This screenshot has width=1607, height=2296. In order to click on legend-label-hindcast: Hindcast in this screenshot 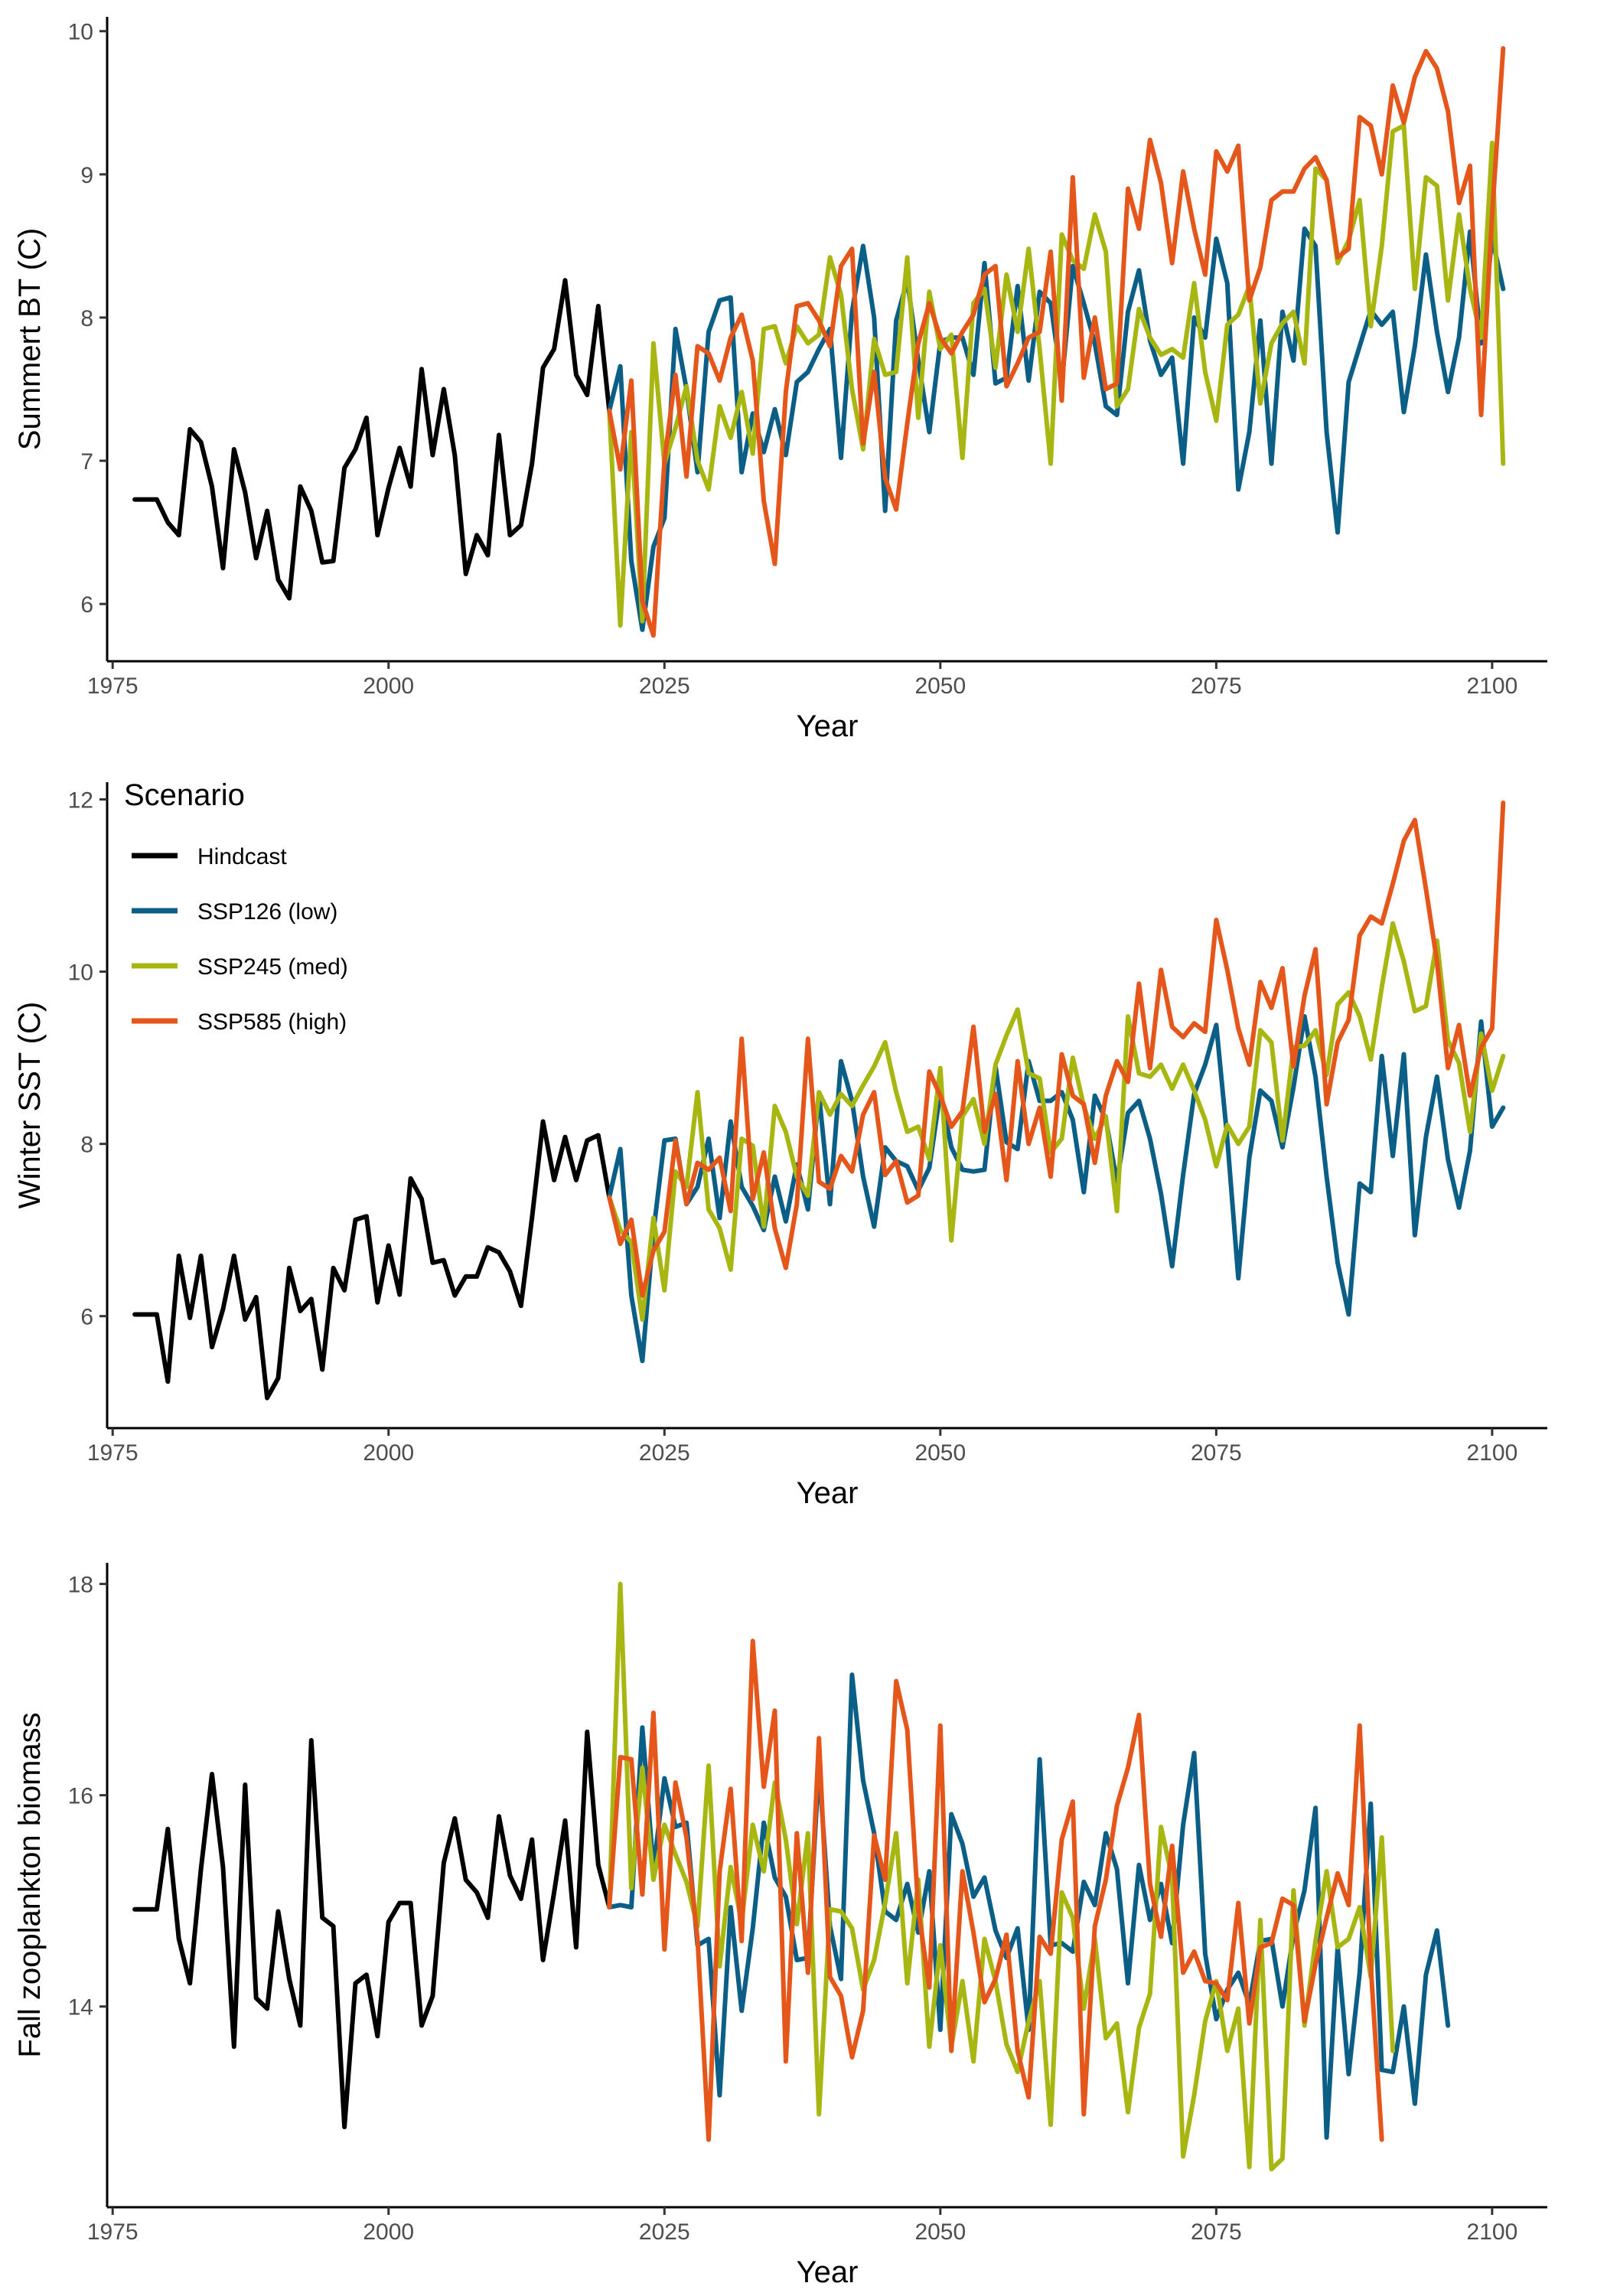, I will do `click(242, 856)`.